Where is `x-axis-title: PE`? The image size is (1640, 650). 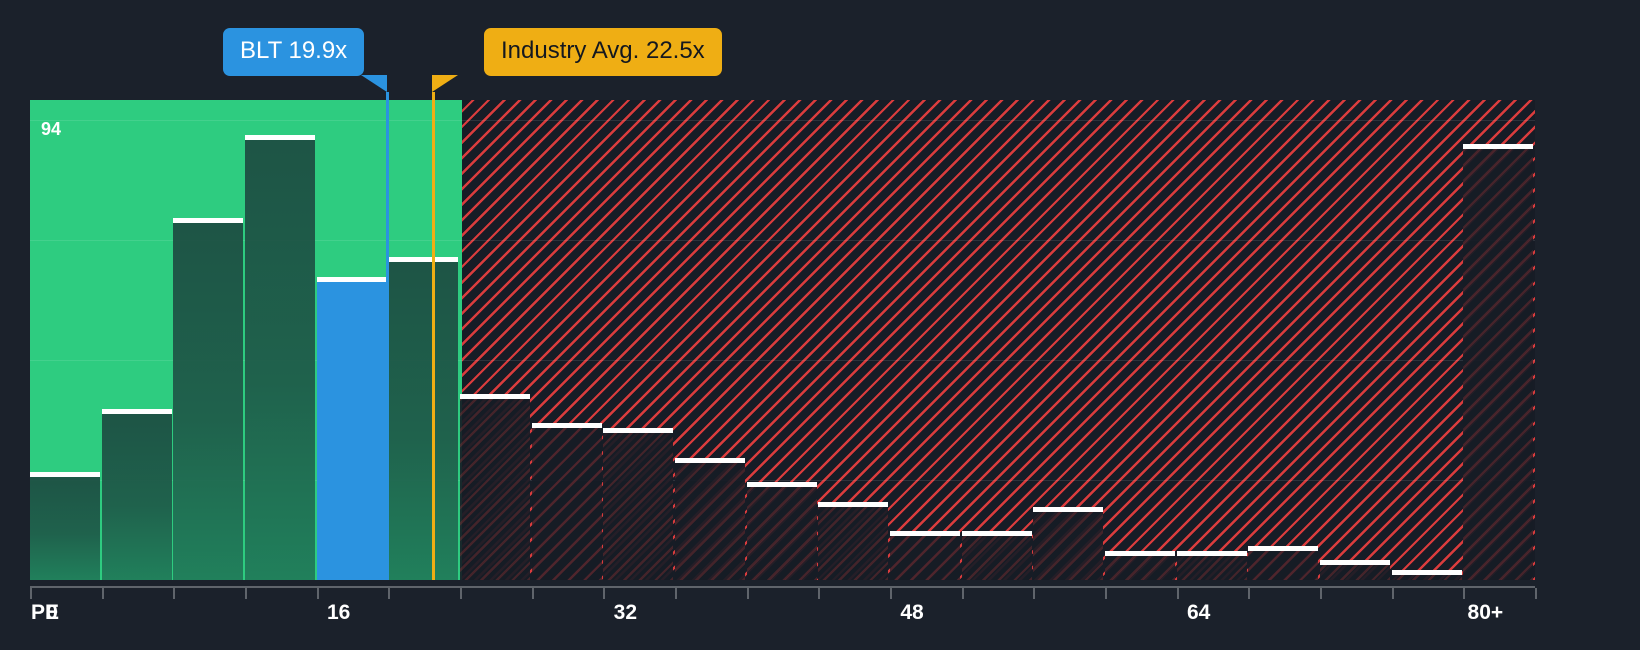
x-axis-title: PE is located at coordinates (45, 612).